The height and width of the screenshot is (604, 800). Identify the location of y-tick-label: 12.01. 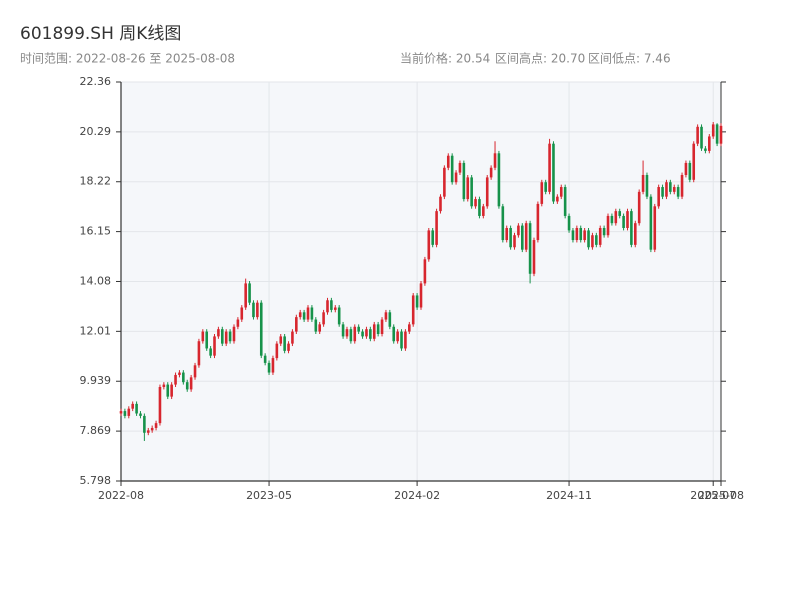
(96, 330).